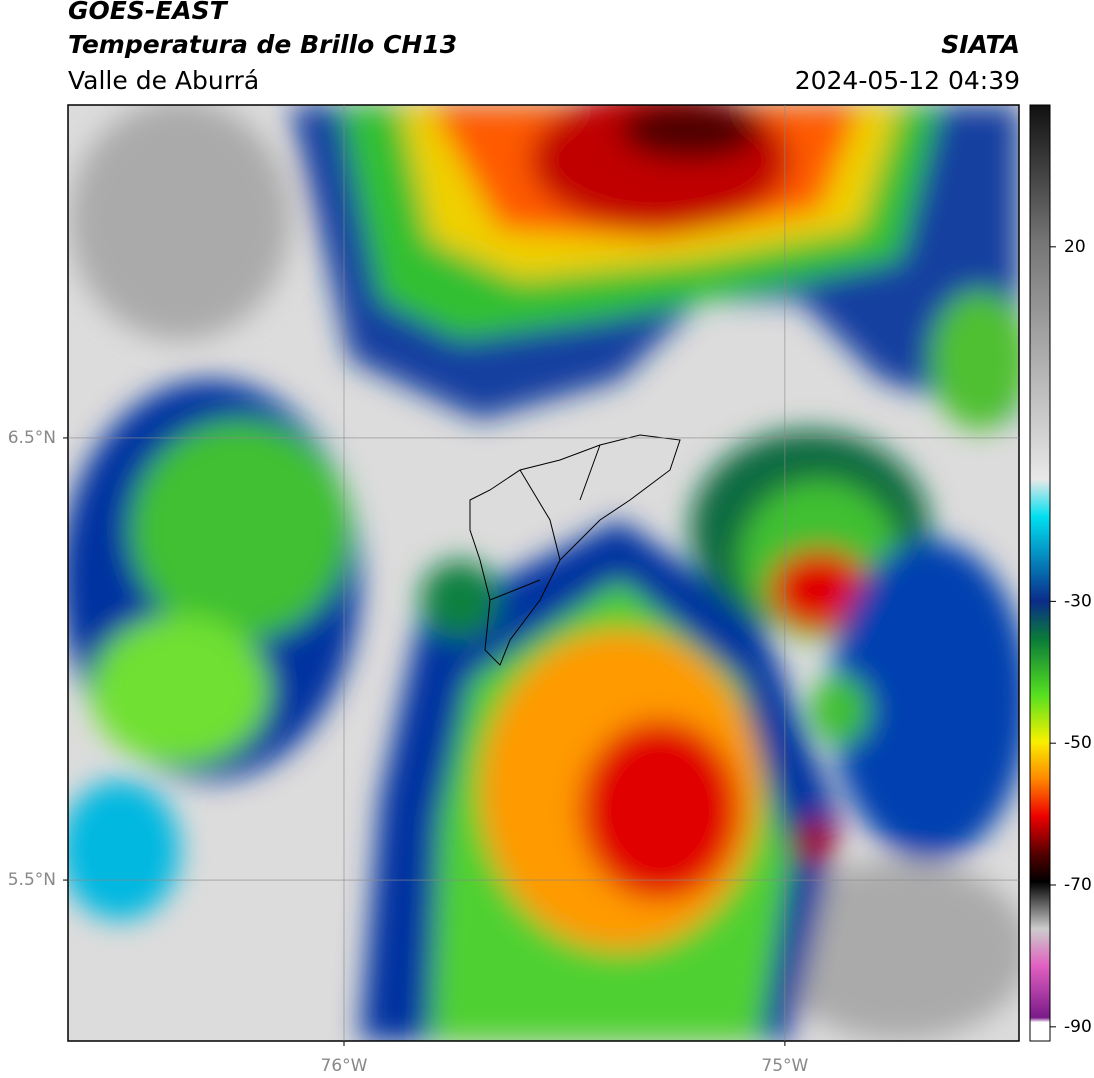 The image size is (1094, 1078). What do you see at coordinates (32, 438) in the screenshot?
I see `y-tick-label: 6.5°N` at bounding box center [32, 438].